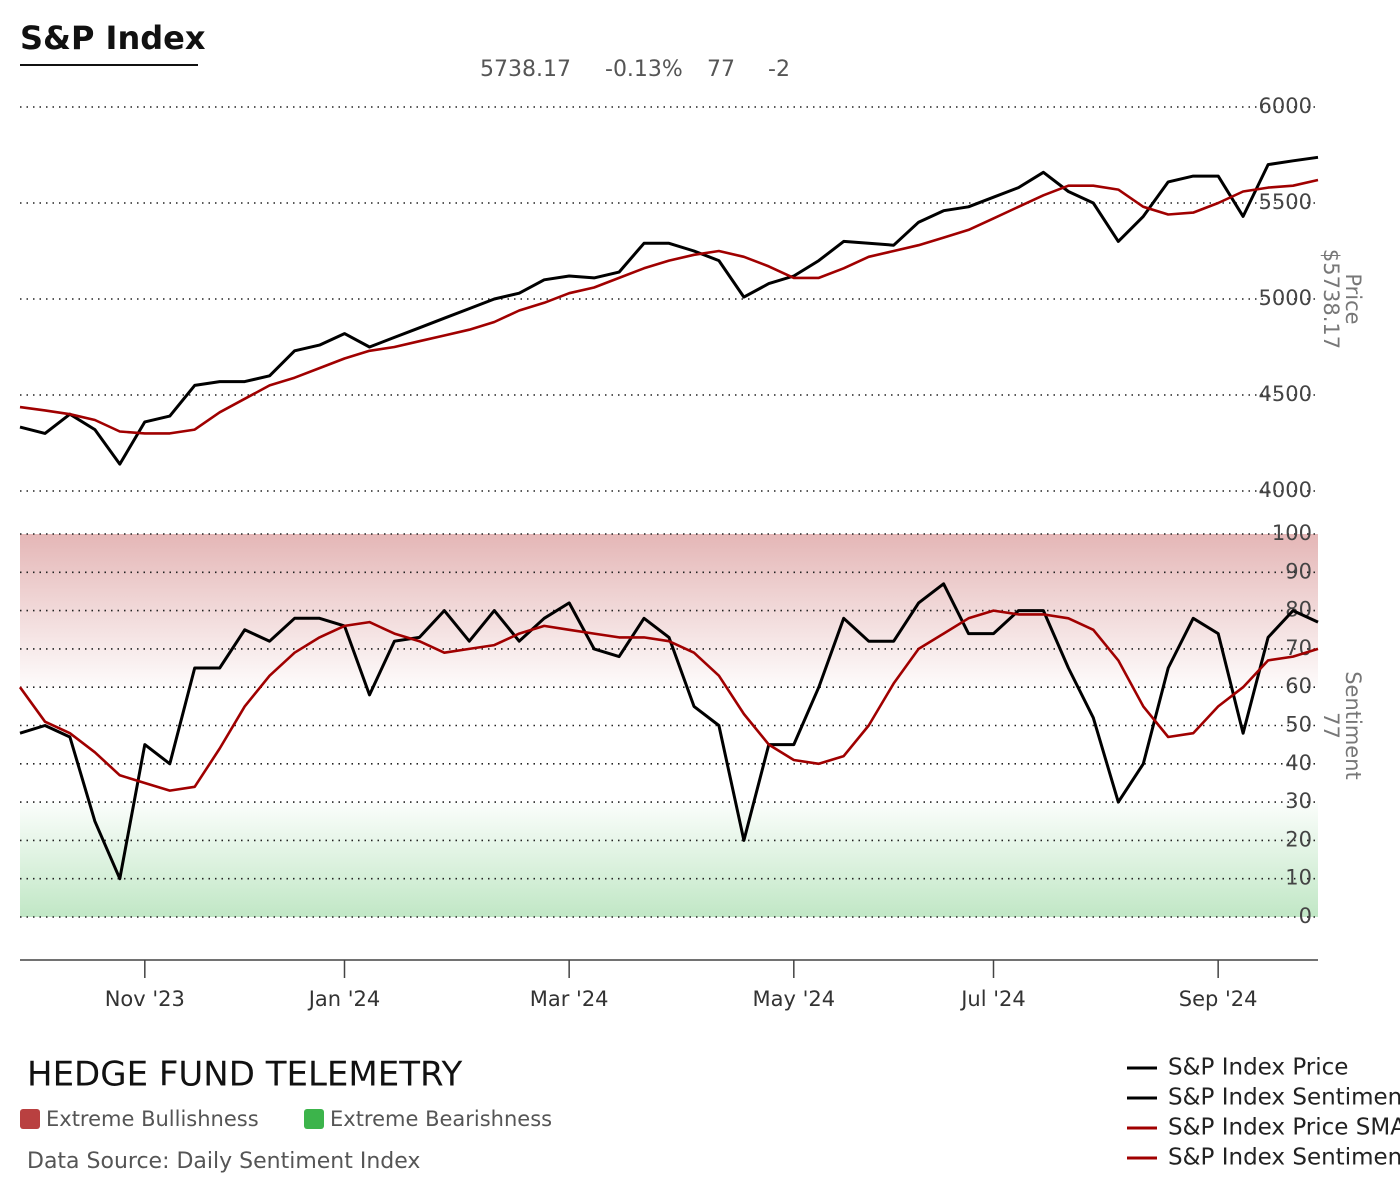 This screenshot has width=1400, height=1200. What do you see at coordinates (113, 38) in the screenshot?
I see `chart-title: S&P Index` at bounding box center [113, 38].